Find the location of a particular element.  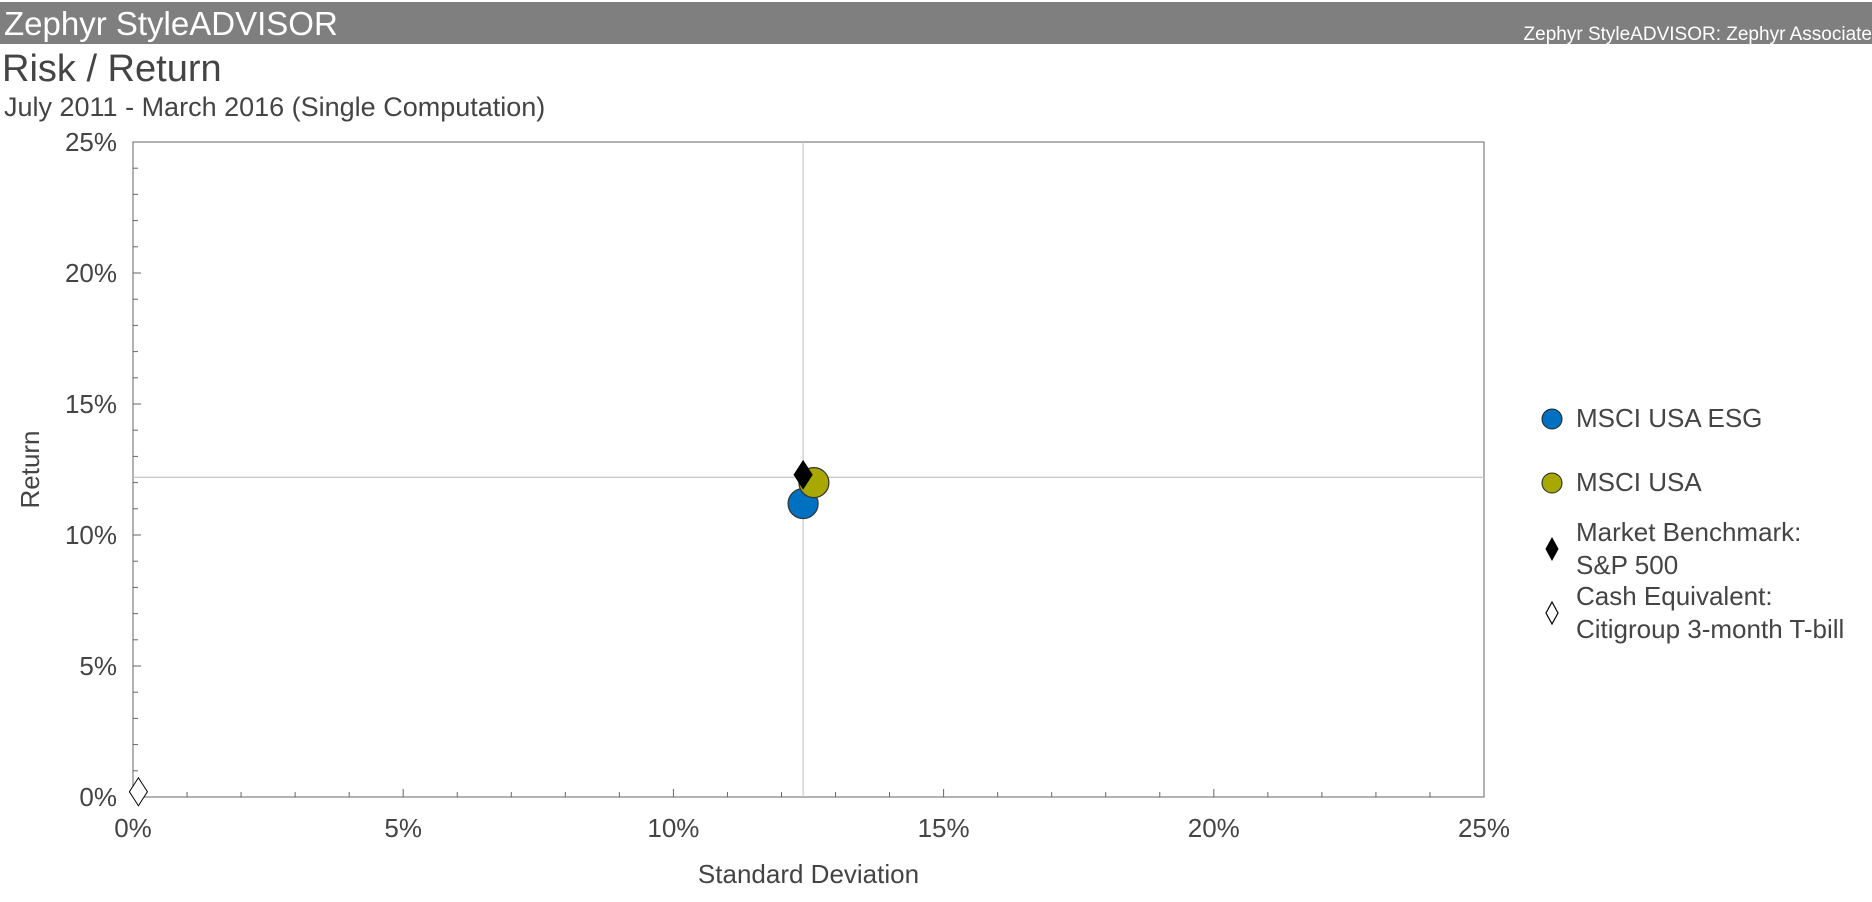

legend-label: MSCI USA is located at coordinates (1639, 482).